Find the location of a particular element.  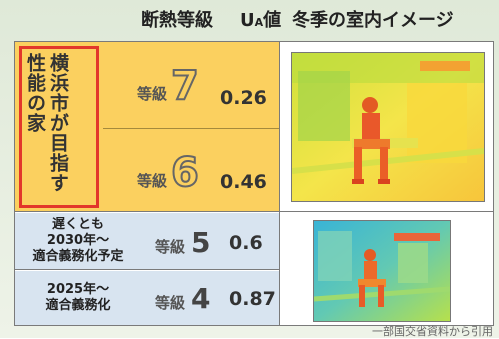

note-line: 2030年～ is located at coordinates (78, 240).